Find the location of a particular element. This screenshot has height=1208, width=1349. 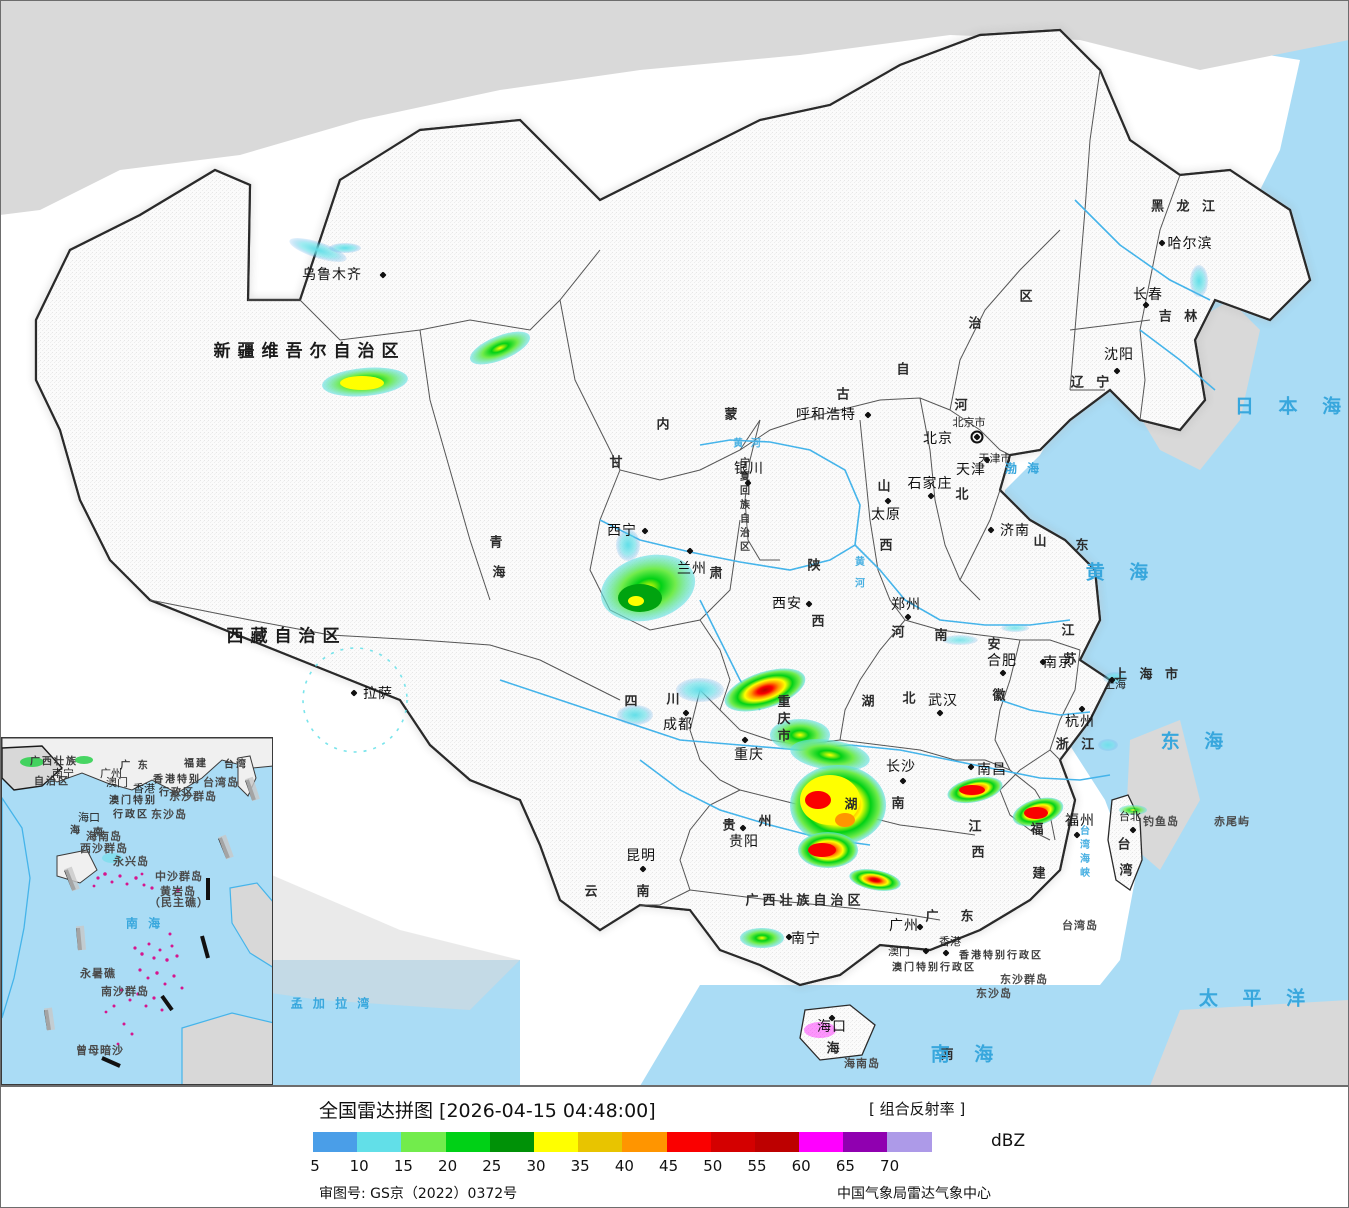

echo-tibet is located at coordinates (355, 700).